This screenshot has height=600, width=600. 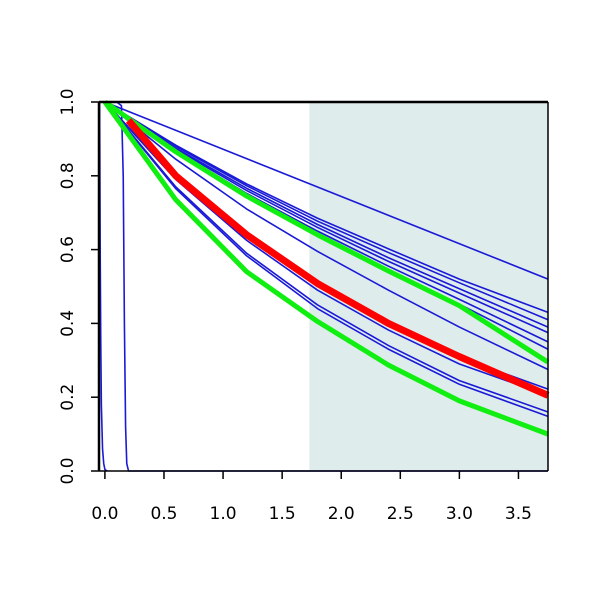 What do you see at coordinates (341, 514) in the screenshot?
I see `x-tick-label: 2.0` at bounding box center [341, 514].